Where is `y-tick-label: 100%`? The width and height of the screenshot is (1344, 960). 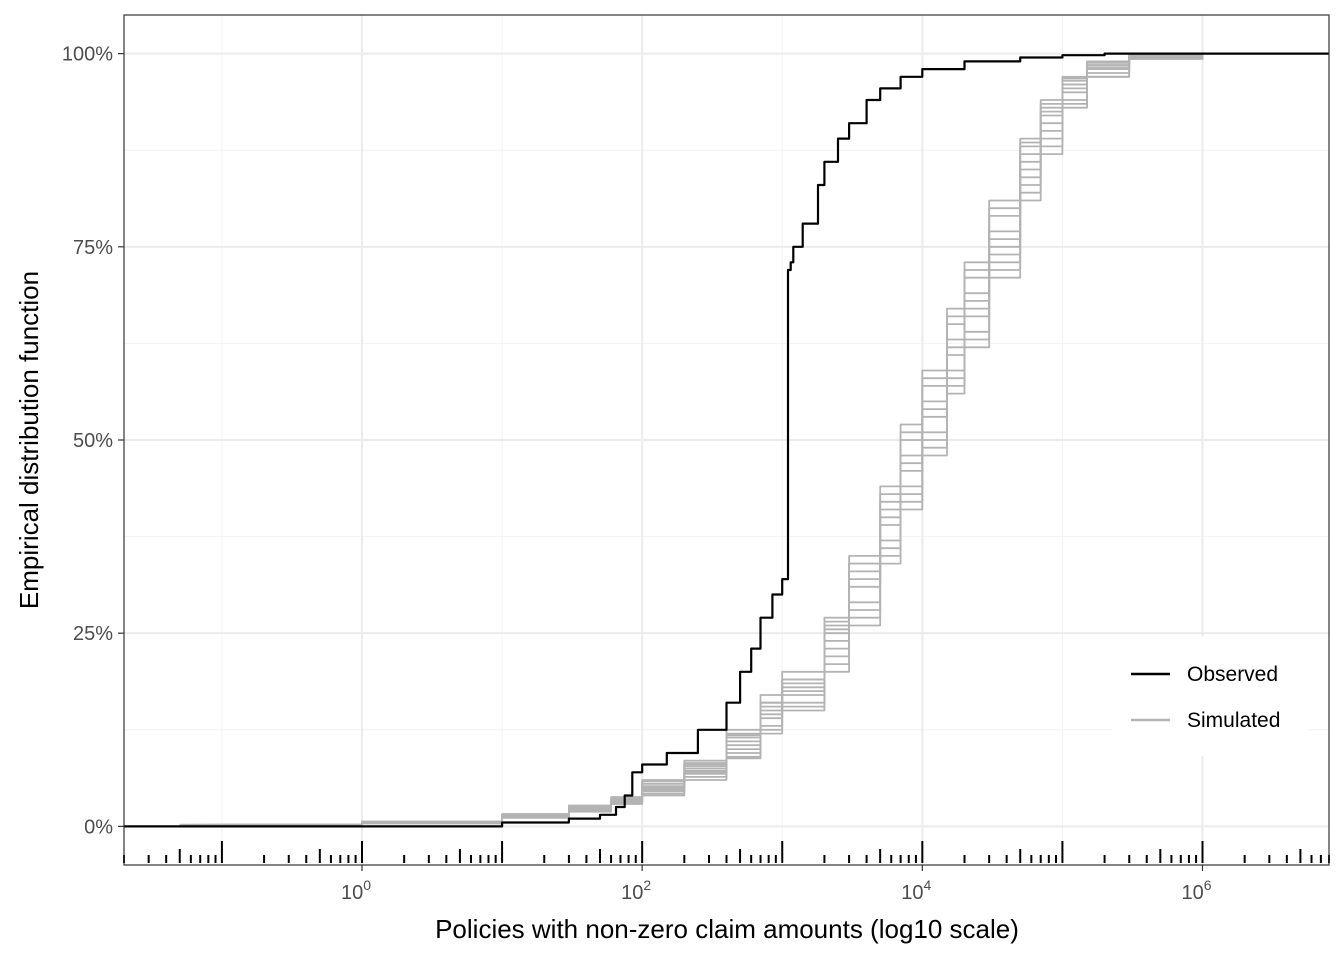
y-tick-label: 100% is located at coordinates (87, 55).